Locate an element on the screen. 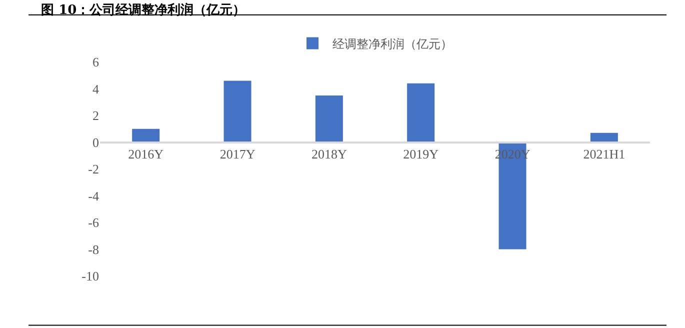 Image resolution: width=685 pixels, height=328 pixels. y-tick-label: -6 is located at coordinates (94, 222).